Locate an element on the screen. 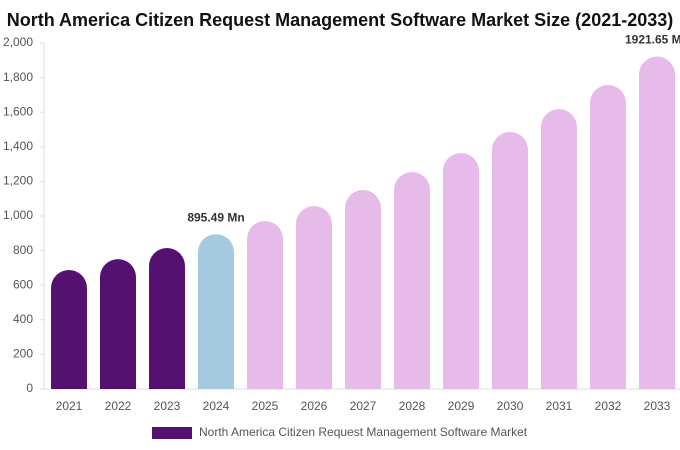 The height and width of the screenshot is (450, 680). y-tick-label: 1,400 is located at coordinates (18, 146).